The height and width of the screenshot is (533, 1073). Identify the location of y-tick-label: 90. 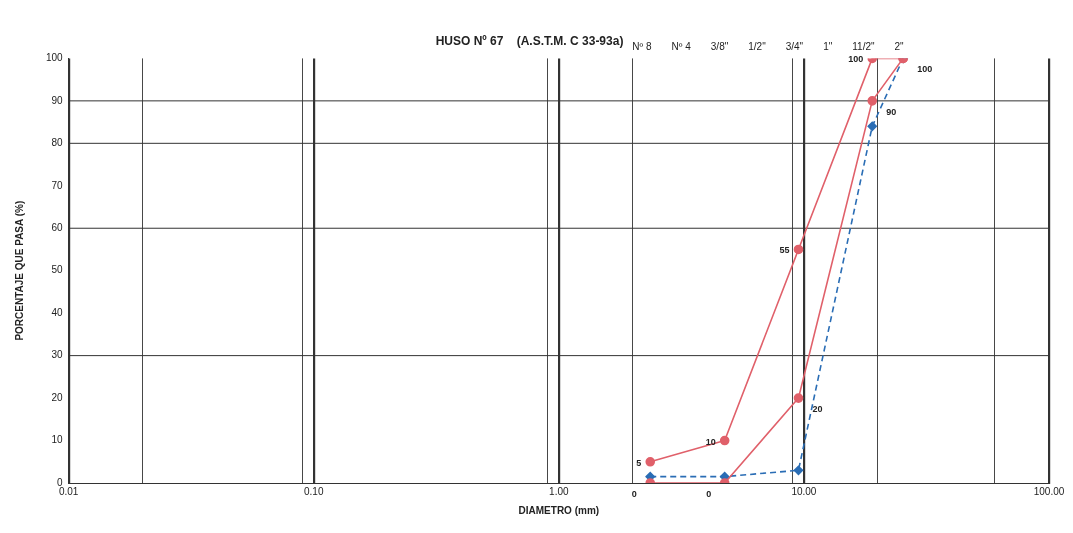
(57, 100).